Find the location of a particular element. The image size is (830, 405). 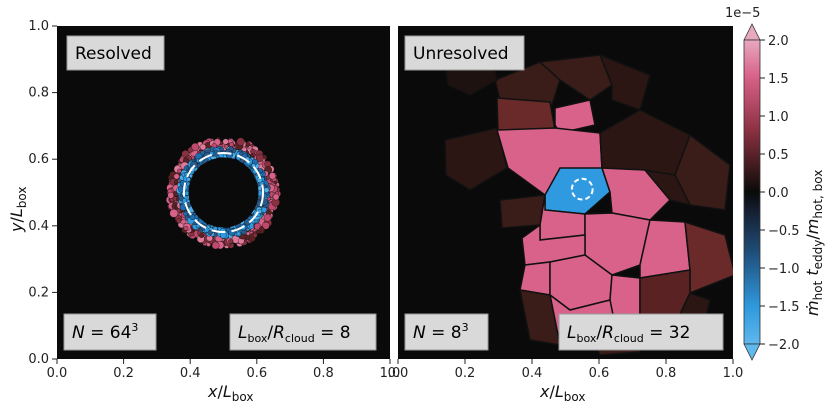

colorbar-tick-label: 1.5 is located at coordinates (778, 79).